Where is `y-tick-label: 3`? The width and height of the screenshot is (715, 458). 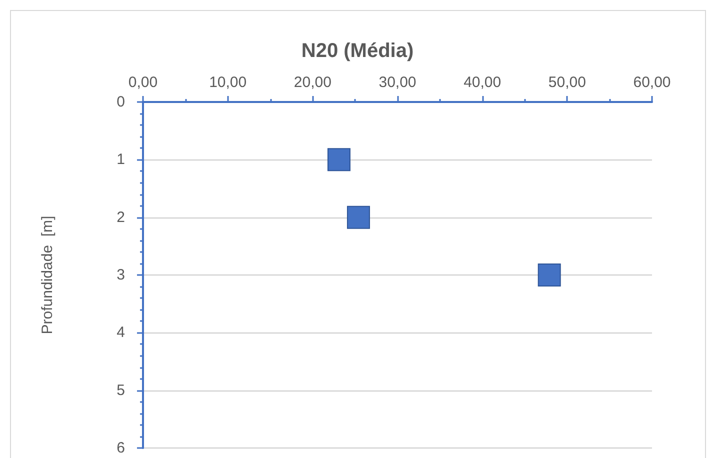
y-tick-label: 3 is located at coordinates (120, 275).